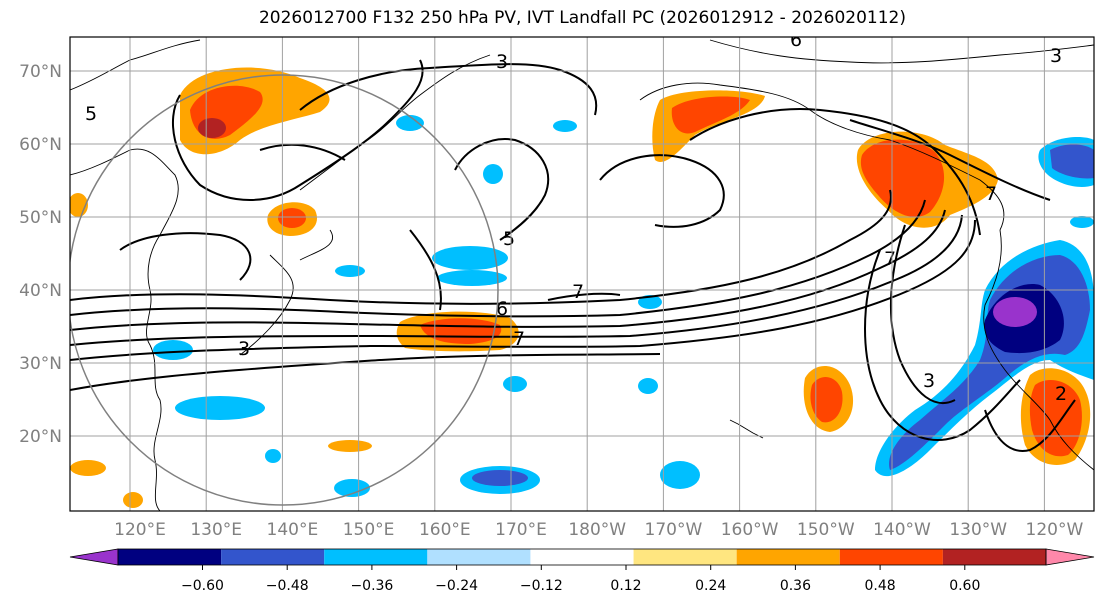 This screenshot has width=1105, height=604. What do you see at coordinates (94, 557) in the screenshot?
I see `colorbar-extend-left` at bounding box center [94, 557].